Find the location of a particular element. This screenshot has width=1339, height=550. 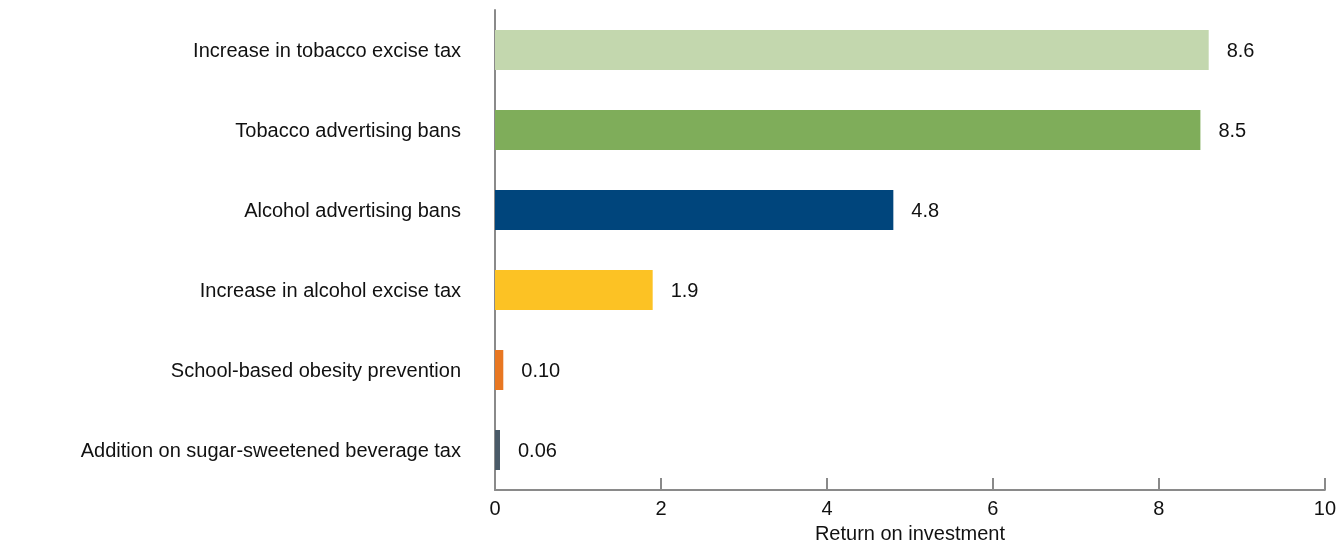

y-tick-label: Alcohol advertising bans is located at coordinates (352, 210).